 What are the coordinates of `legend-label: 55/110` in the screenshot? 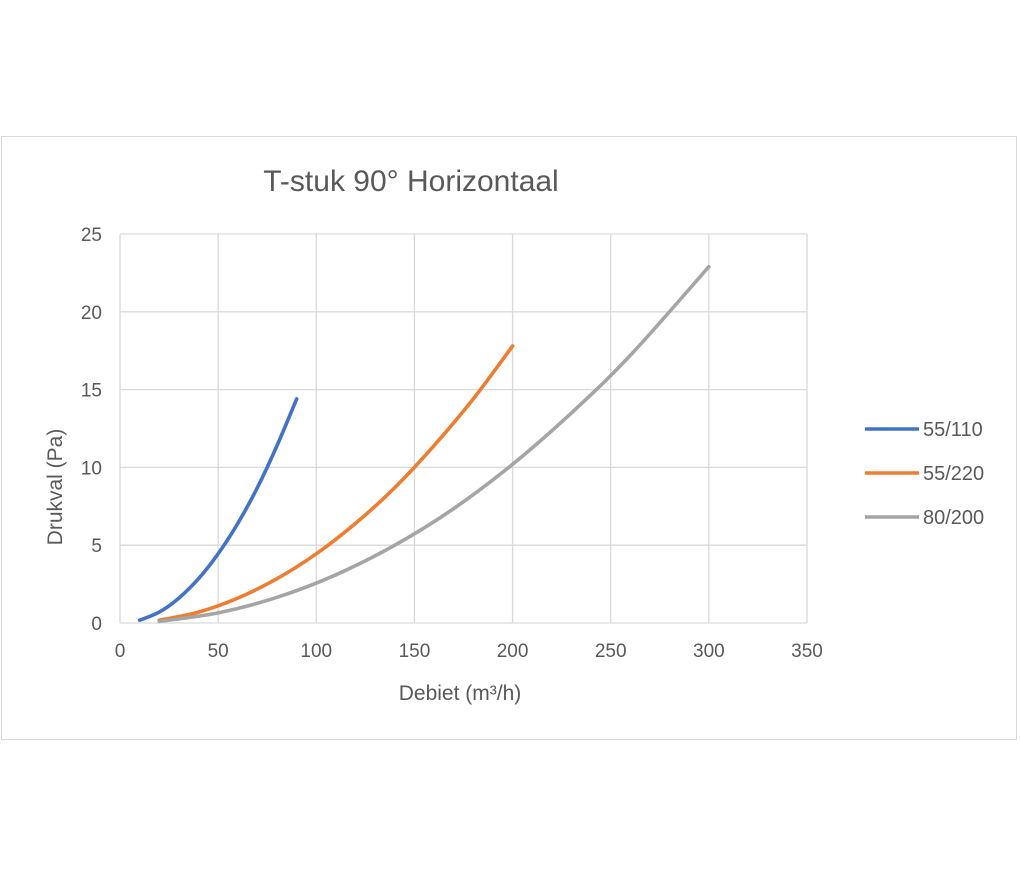 It's located at (953, 430).